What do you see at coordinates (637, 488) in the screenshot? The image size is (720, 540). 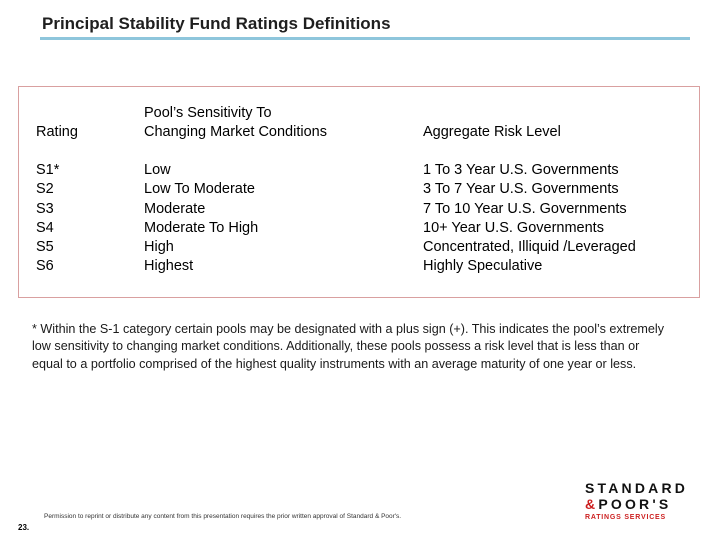 I see `logo-line1: STANDARD` at bounding box center [637, 488].